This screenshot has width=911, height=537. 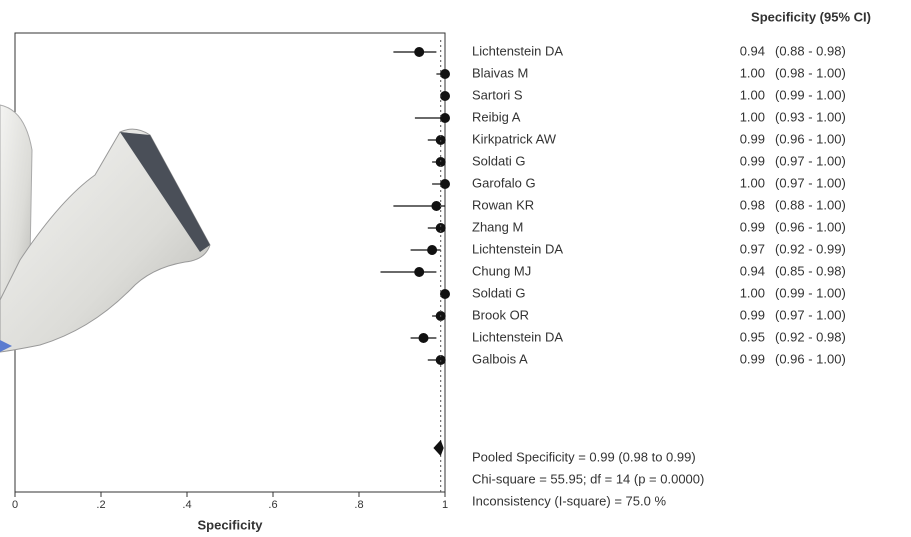 What do you see at coordinates (497, 226) in the screenshot?
I see `study-label: Zhang M` at bounding box center [497, 226].